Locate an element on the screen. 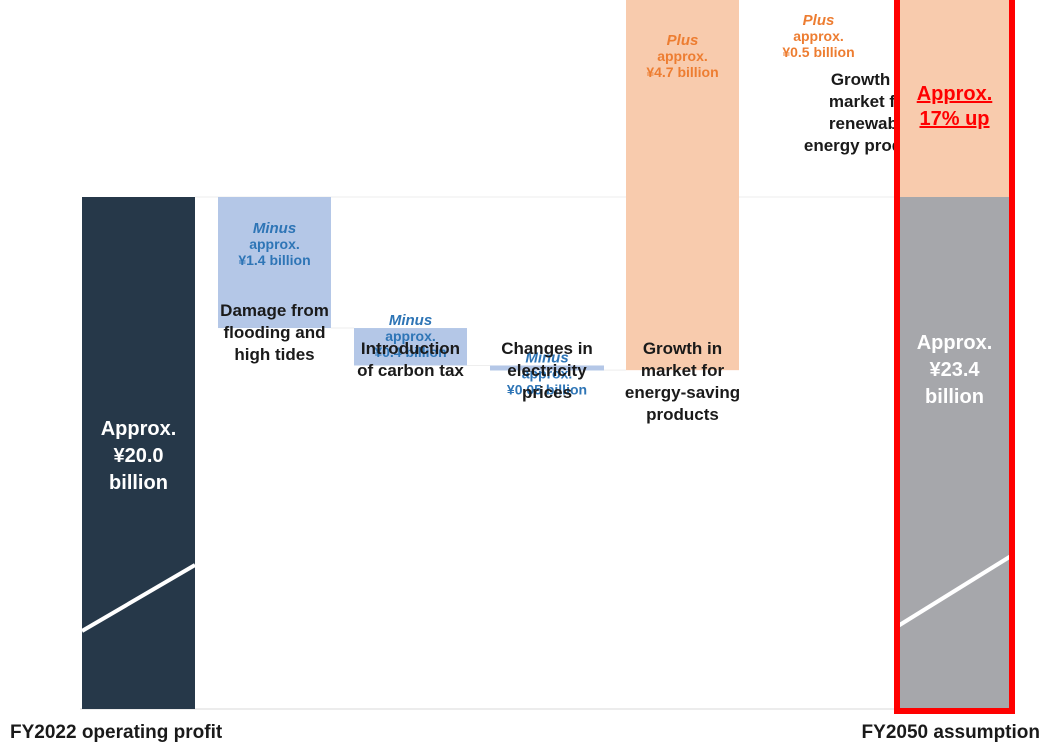 Image resolution: width=1047 pixels, height=742 pixels. highlight-frame is located at coordinates (954, 357).